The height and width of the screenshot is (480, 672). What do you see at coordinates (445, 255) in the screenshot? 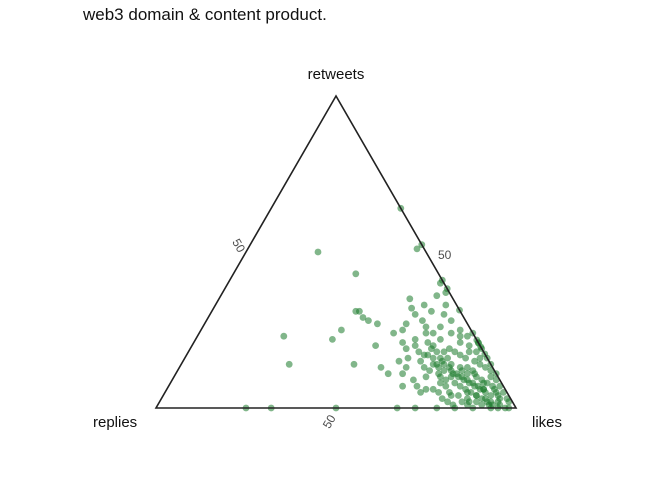
I see `tick-label-right: 50` at bounding box center [445, 255].